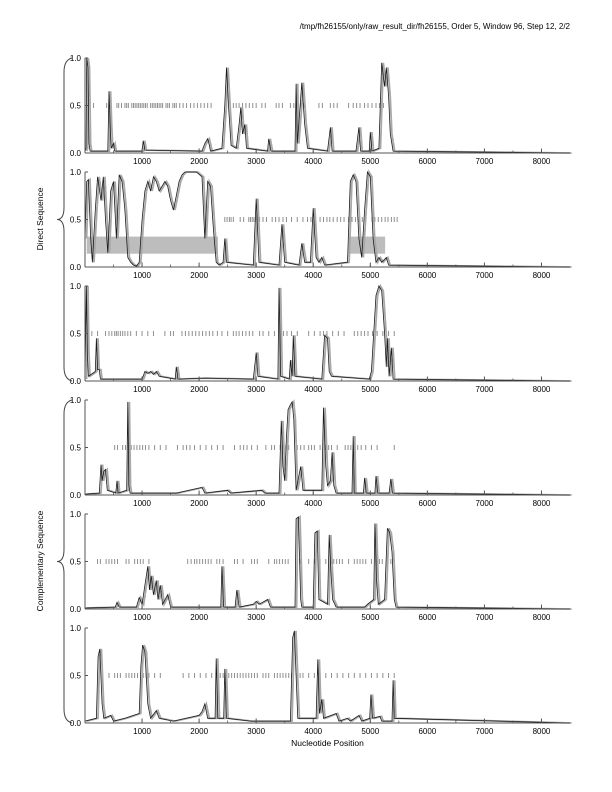 The image size is (612, 792). What do you see at coordinates (40, 561) in the screenshot?
I see `complementary-sequence-label: Complementary Sequence` at bounding box center [40, 561].